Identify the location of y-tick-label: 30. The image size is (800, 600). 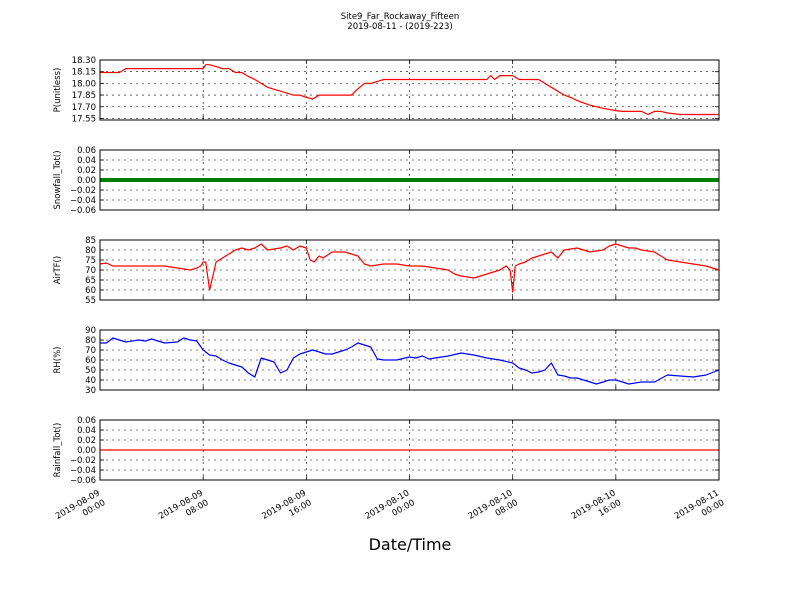
(90, 391).